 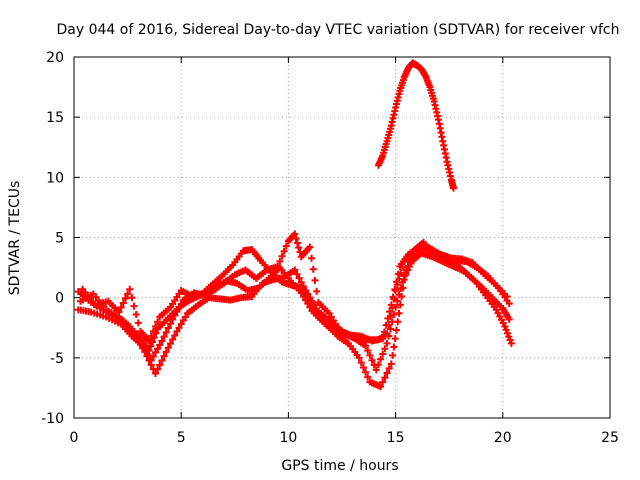 I want to click on y-tick-label: -10, so click(x=52, y=419).